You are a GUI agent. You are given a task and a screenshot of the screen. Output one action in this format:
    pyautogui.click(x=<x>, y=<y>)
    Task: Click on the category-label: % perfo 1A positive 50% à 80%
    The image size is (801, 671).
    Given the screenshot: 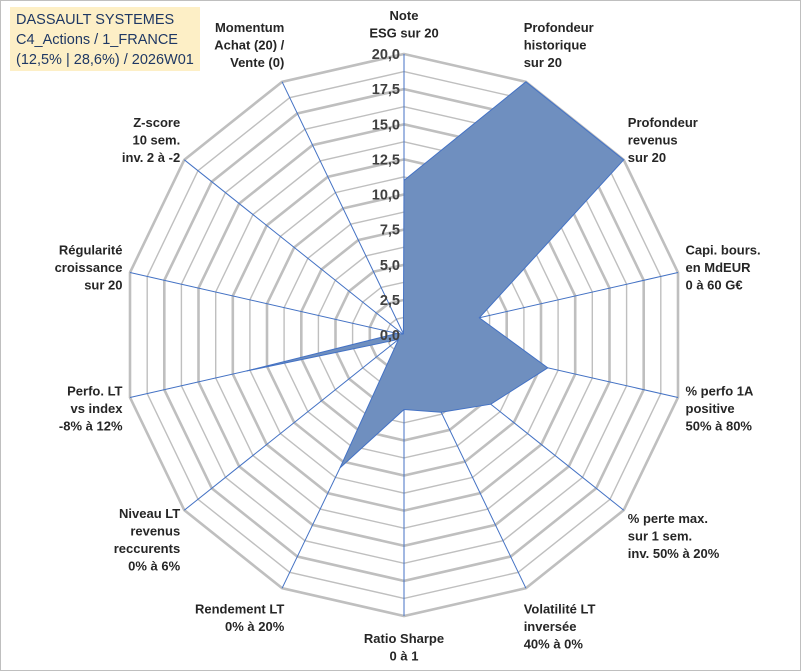 What is the action you would take?
    pyautogui.click(x=720, y=409)
    